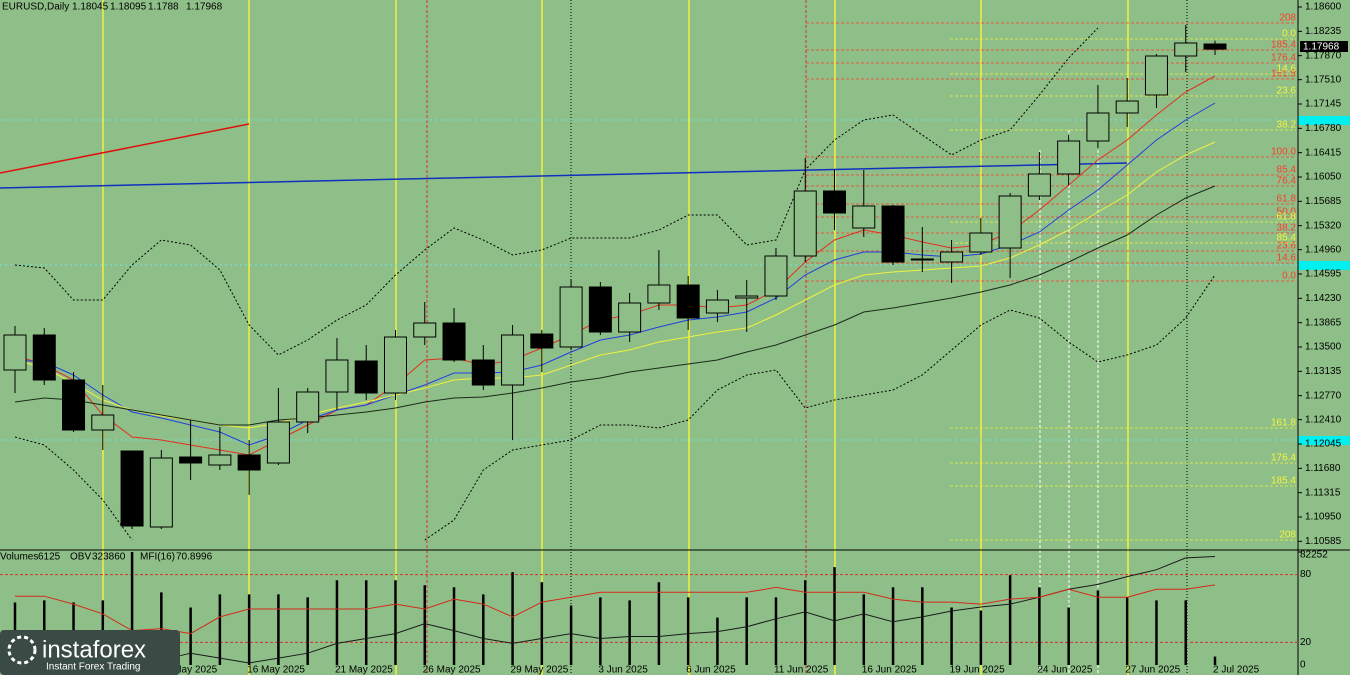  I want to click on x-tick-label: 21 May 2025, so click(364, 670).